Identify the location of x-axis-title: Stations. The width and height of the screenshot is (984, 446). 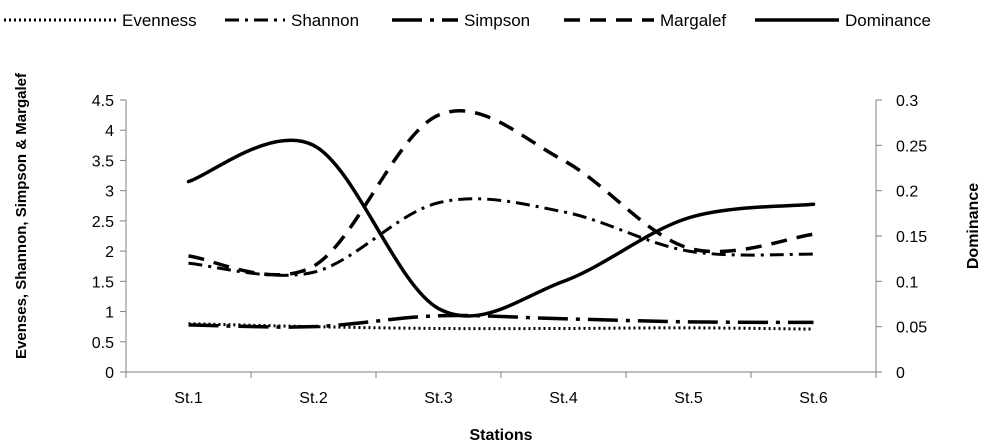
(500, 435).